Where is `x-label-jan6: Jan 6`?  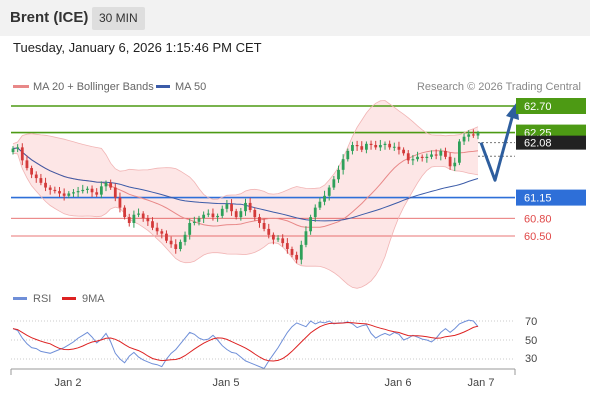
x-label-jan6: Jan 6 is located at coordinates (398, 383).